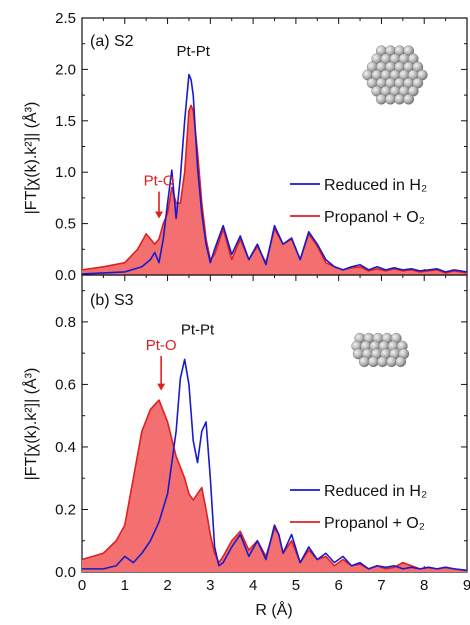 This screenshot has height=625, width=470. What do you see at coordinates (112, 41) in the screenshot?
I see `panel-a-label: (a) S2` at bounding box center [112, 41].